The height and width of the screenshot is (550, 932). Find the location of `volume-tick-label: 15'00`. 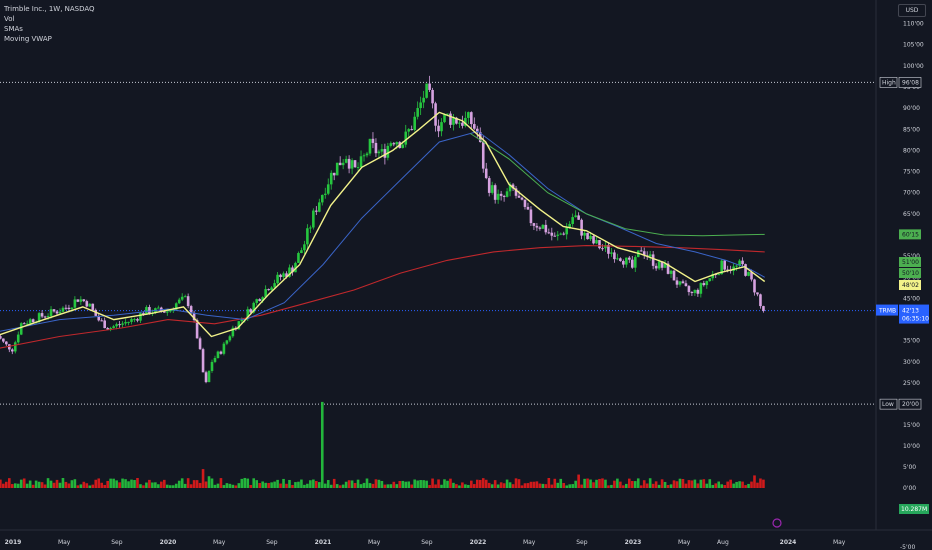

volume-tick-label: 15'00 is located at coordinates (911, 425).